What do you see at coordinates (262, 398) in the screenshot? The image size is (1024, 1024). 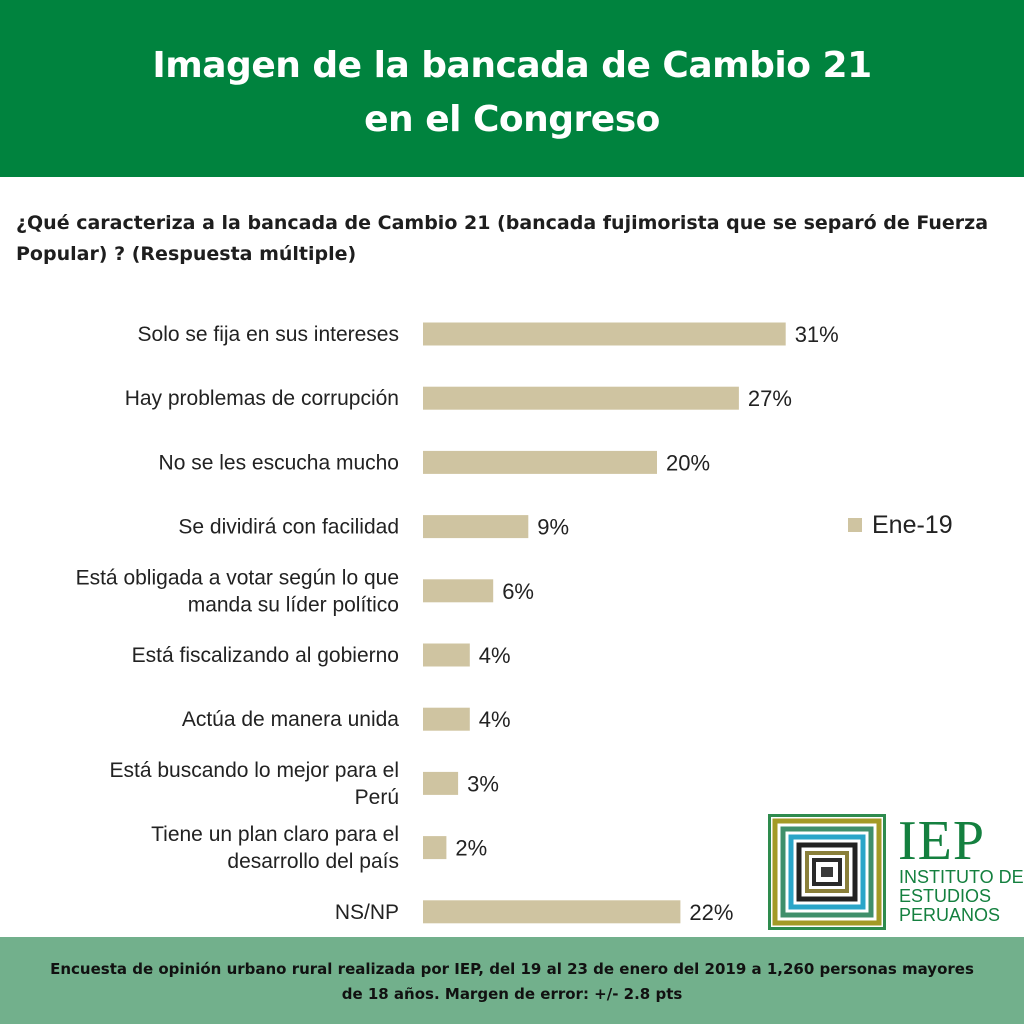 I see `category-label: Hay problemas de corrupción` at bounding box center [262, 398].